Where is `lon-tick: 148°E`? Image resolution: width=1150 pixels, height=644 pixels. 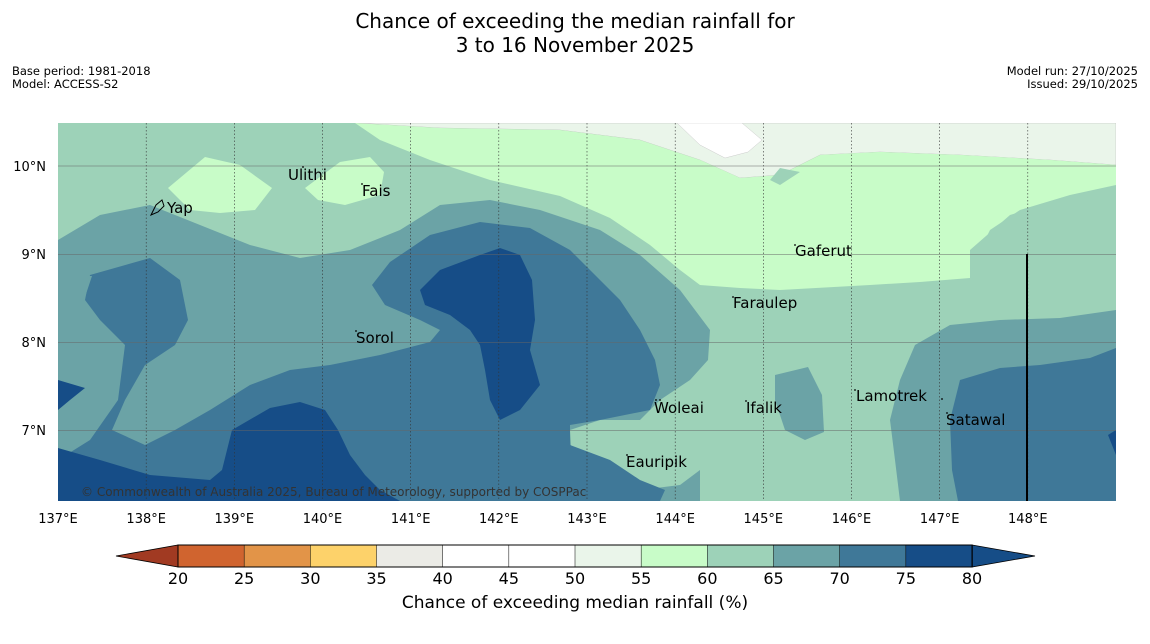 lon-tick: 148°E is located at coordinates (1028, 519).